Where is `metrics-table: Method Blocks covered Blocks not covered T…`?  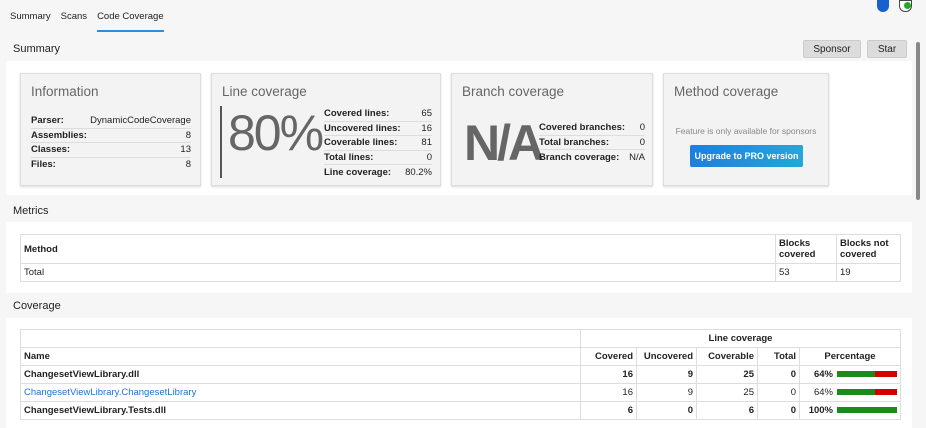
metrics-table: Method Blocks covered Blocks not covered T… is located at coordinates (460, 258).